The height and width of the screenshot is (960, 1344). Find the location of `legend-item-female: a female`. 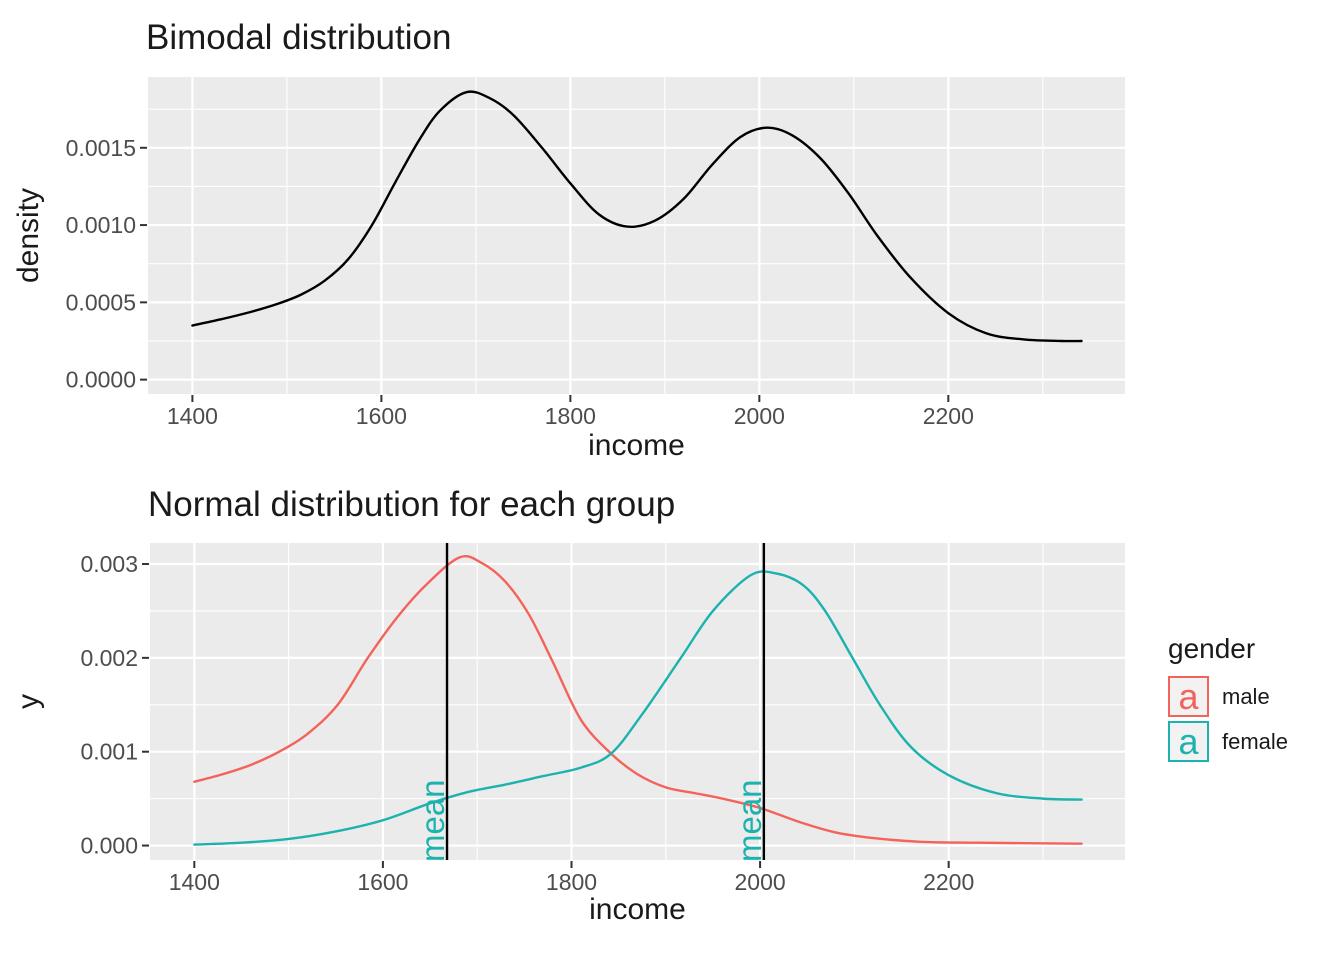

legend-item-female: a female is located at coordinates (1228, 741).